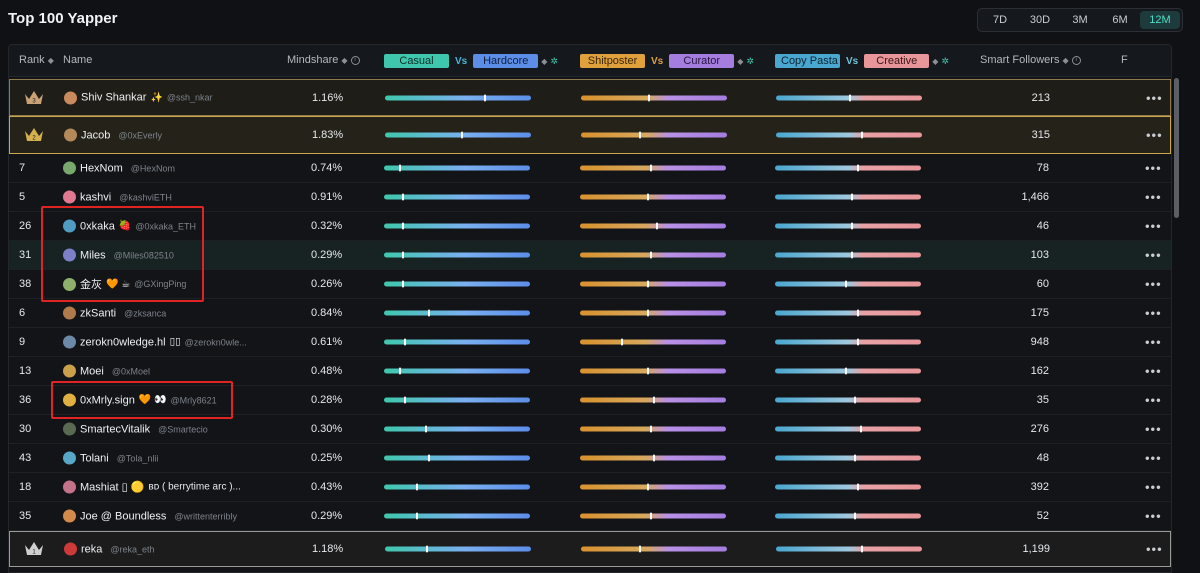 The width and height of the screenshot is (1200, 573). I want to click on crown-rank: 1, so click(34, 553).